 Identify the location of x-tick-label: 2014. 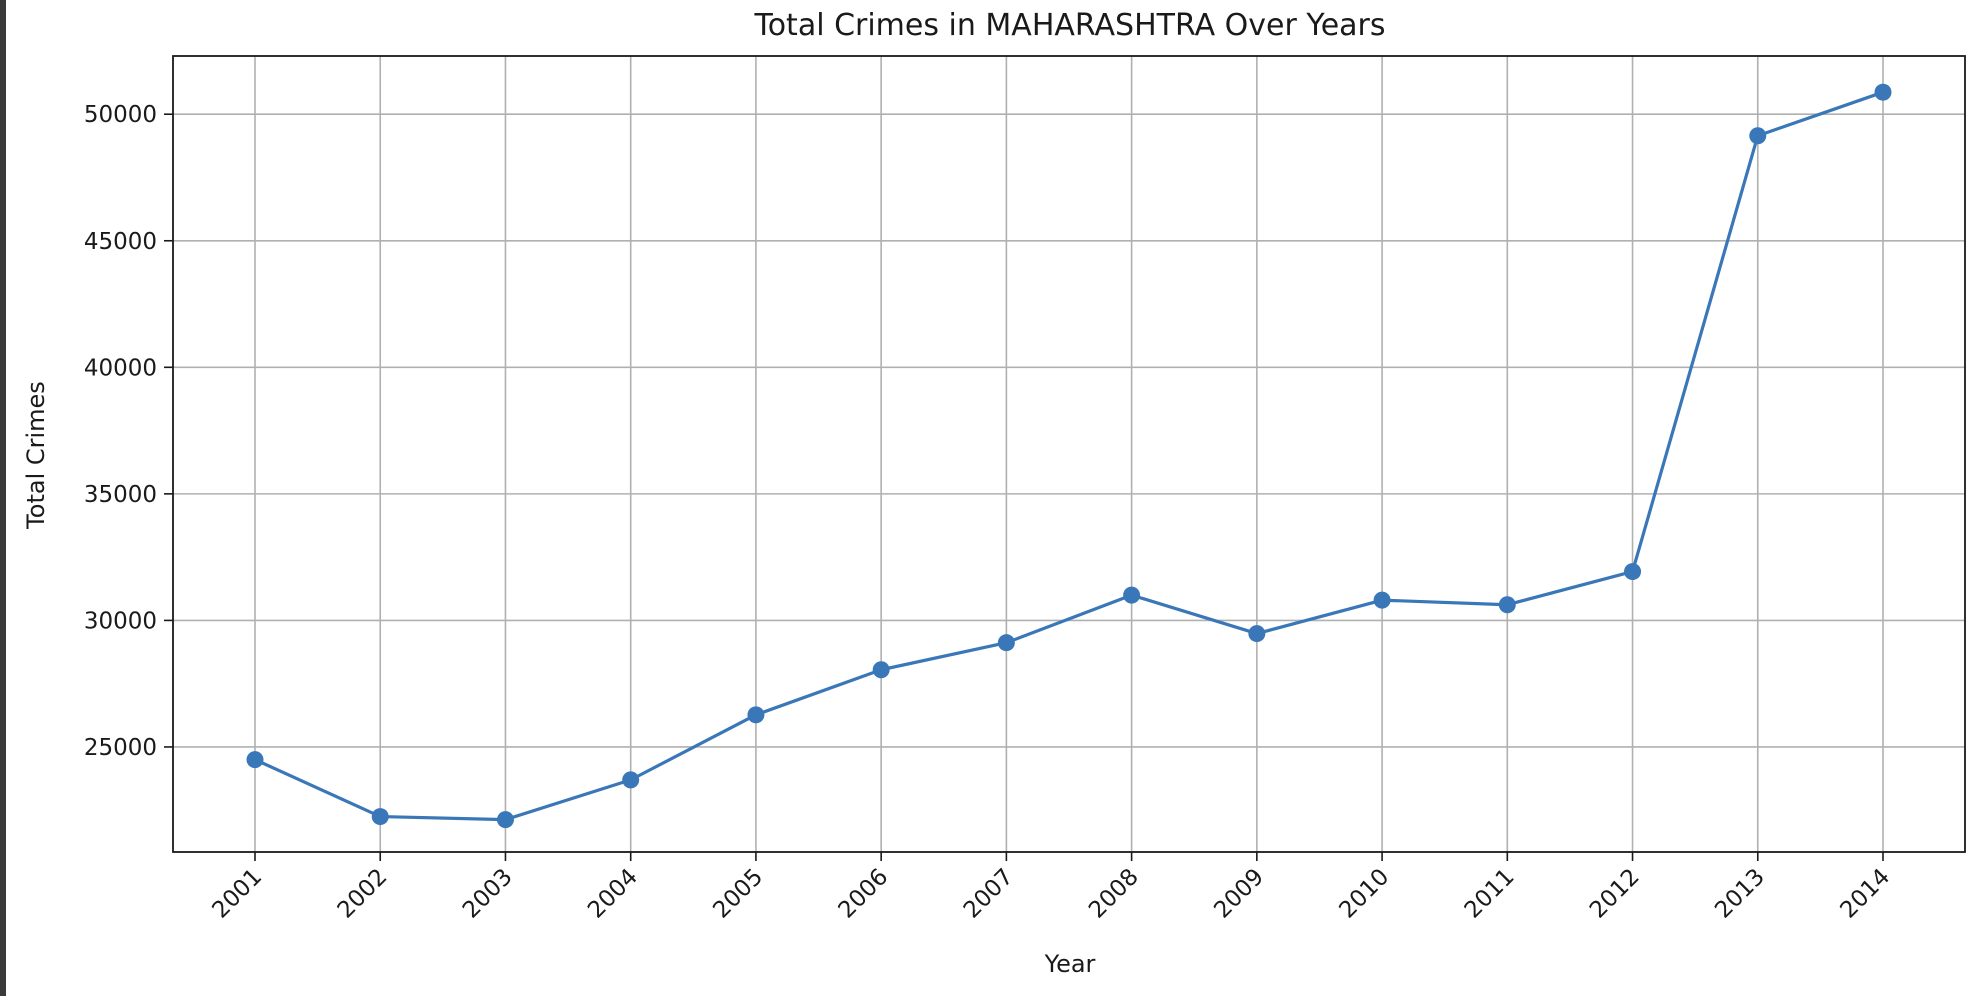
(1865, 894).